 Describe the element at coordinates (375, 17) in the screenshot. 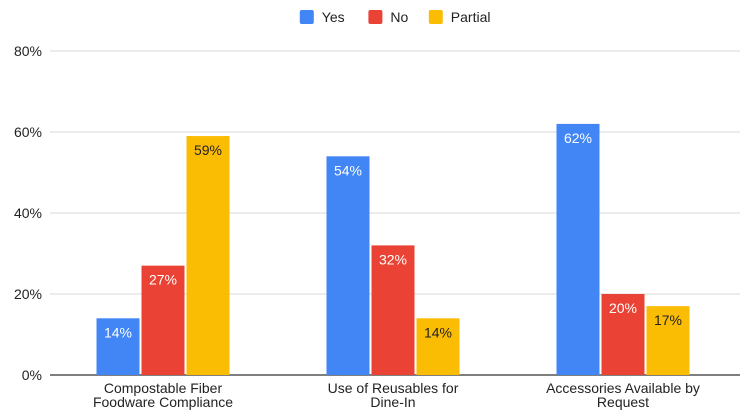

I see `legend-swatch-no` at that location.